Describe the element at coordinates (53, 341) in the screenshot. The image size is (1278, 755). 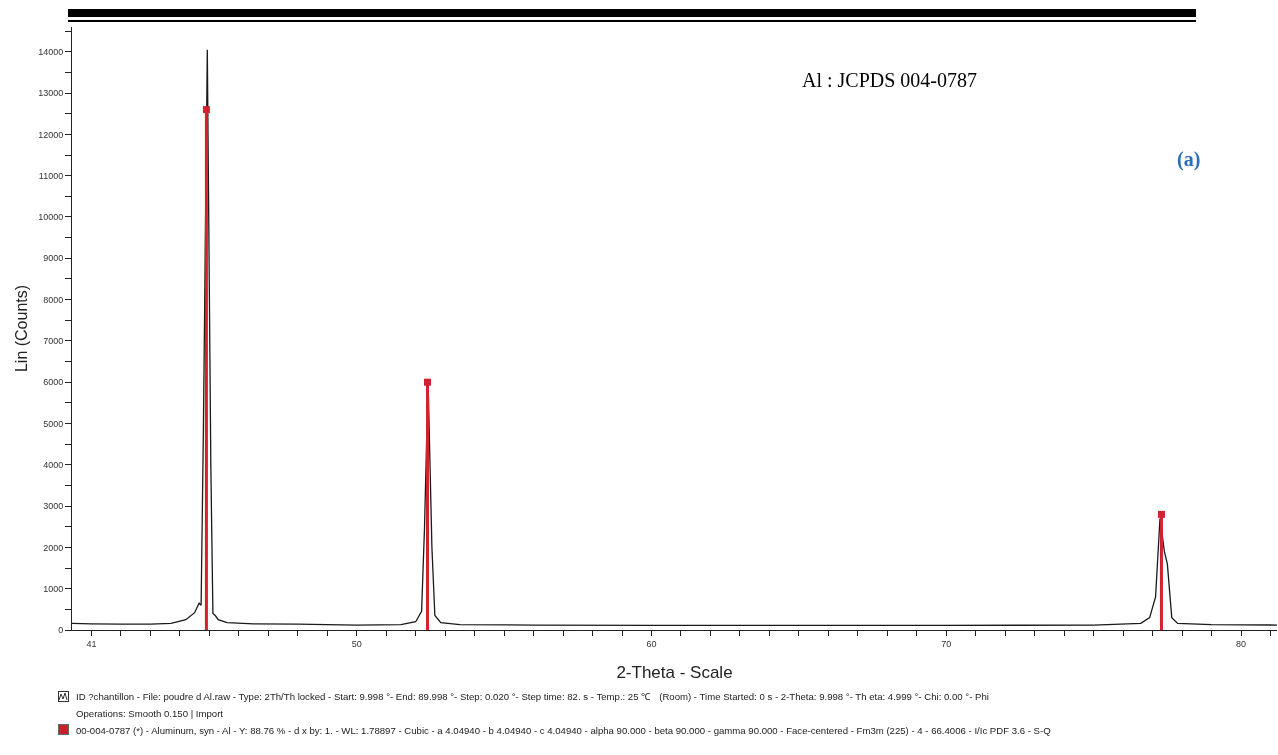
I see `y-tick-label: 7000` at that location.